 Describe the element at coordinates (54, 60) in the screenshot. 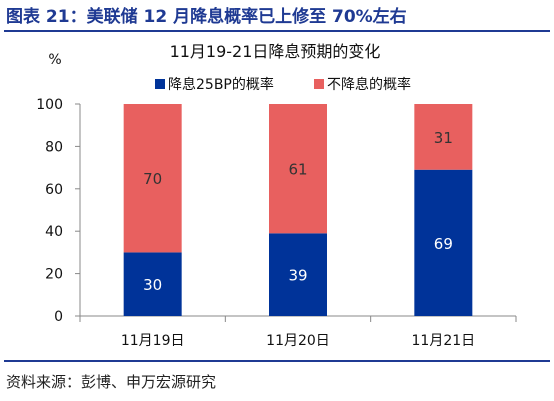

I see `y-axis-unit: %` at that location.